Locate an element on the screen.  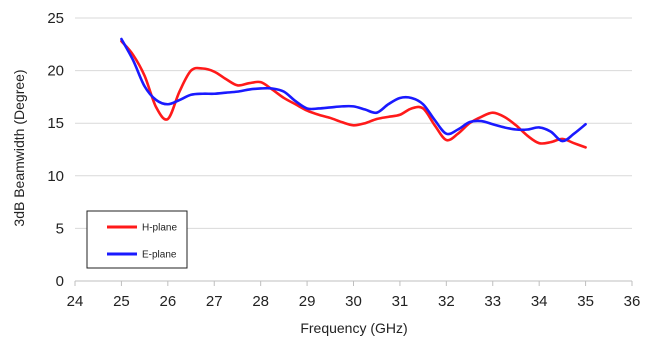
x-tick-label: 28 is located at coordinates (260, 301).